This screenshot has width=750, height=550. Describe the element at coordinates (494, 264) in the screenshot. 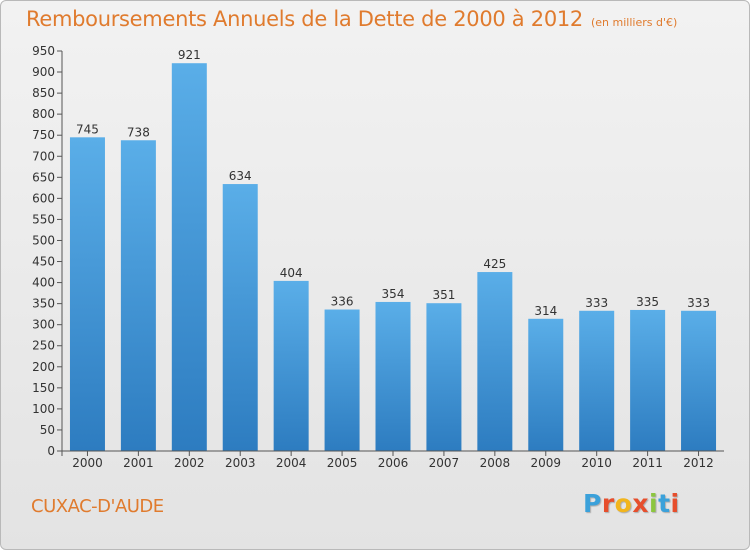

I see `bar-value-label: 425` at that location.